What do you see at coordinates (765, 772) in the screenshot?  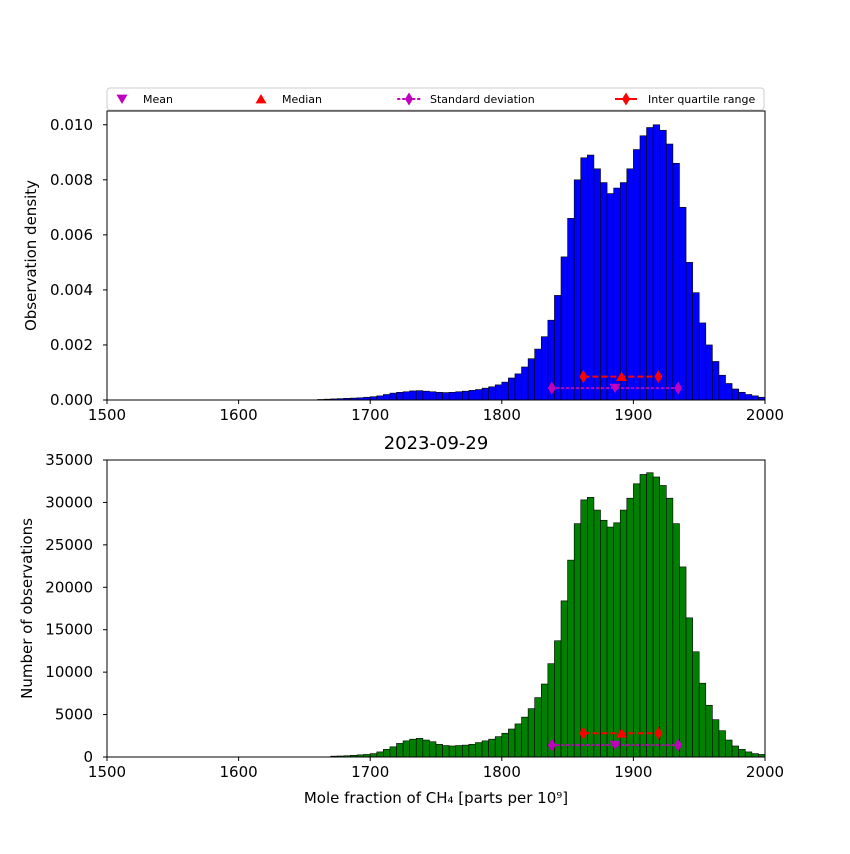 I see `bottom-x-tick-label: 2000` at bounding box center [765, 772].